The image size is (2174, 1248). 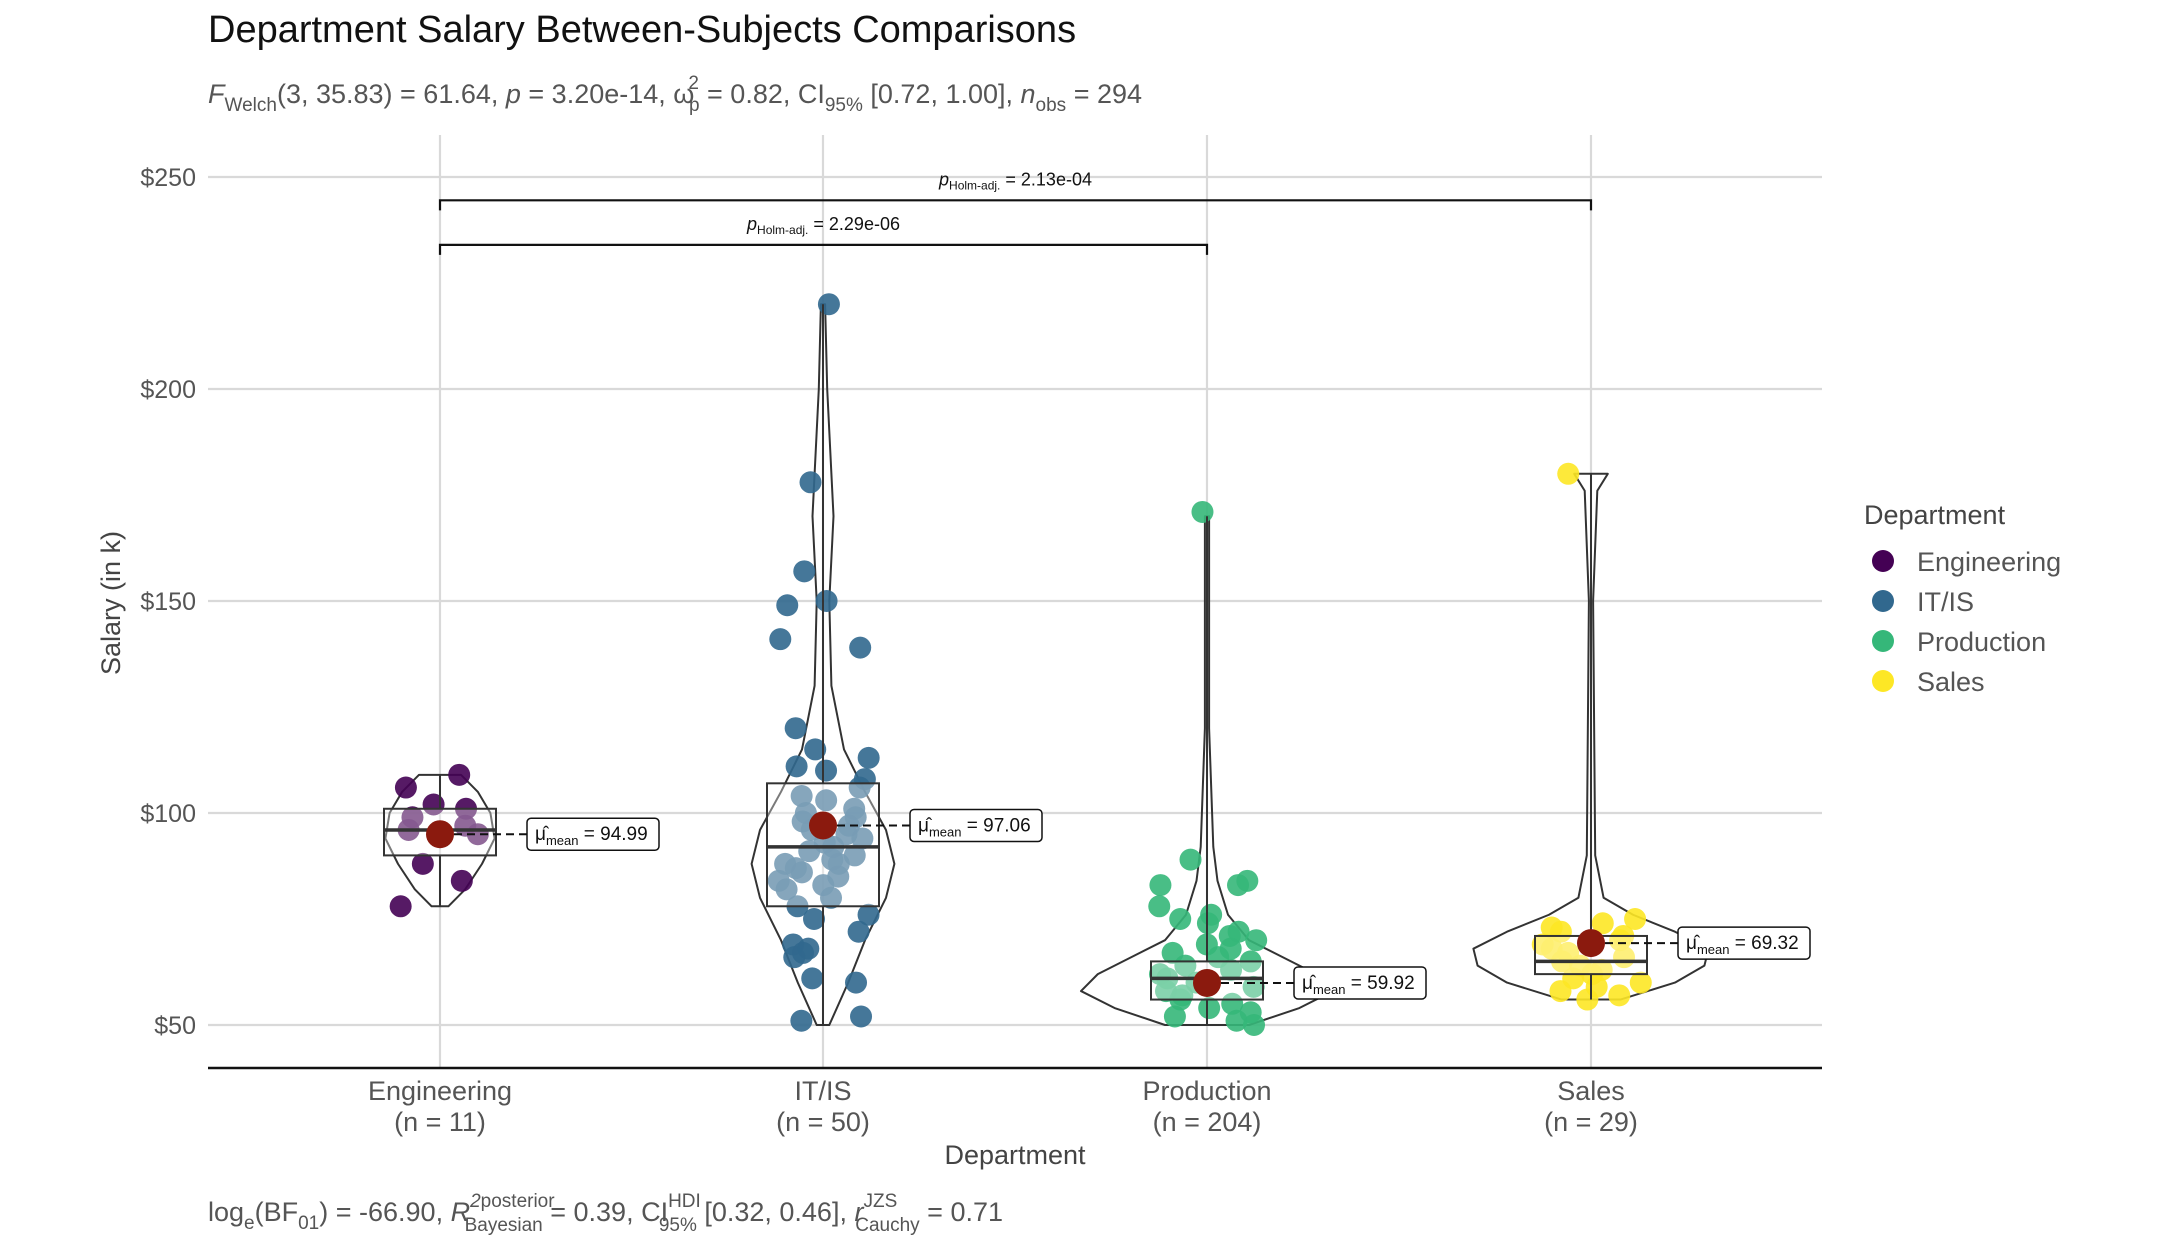 I want to click on box, so click(x=823, y=845).